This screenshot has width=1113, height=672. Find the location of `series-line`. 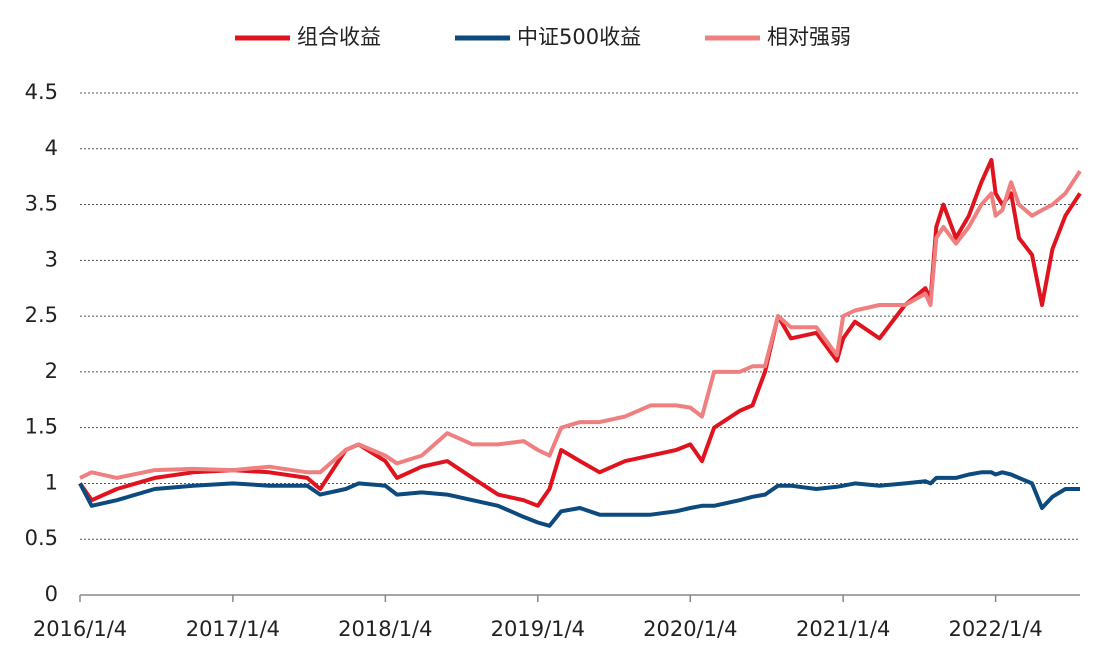

series-line is located at coordinates (579, 499).